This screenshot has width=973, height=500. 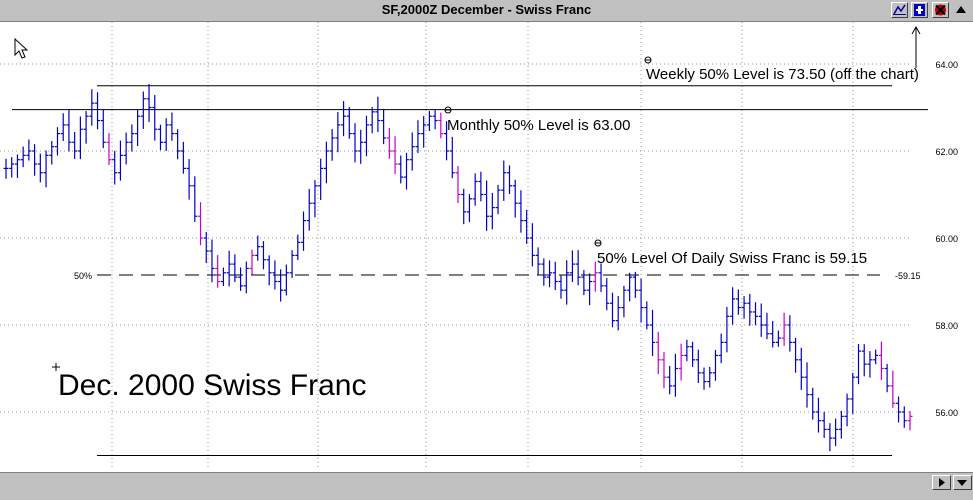 What do you see at coordinates (56, 367) in the screenshot?
I see `crosshair-marker-icon` at bounding box center [56, 367].